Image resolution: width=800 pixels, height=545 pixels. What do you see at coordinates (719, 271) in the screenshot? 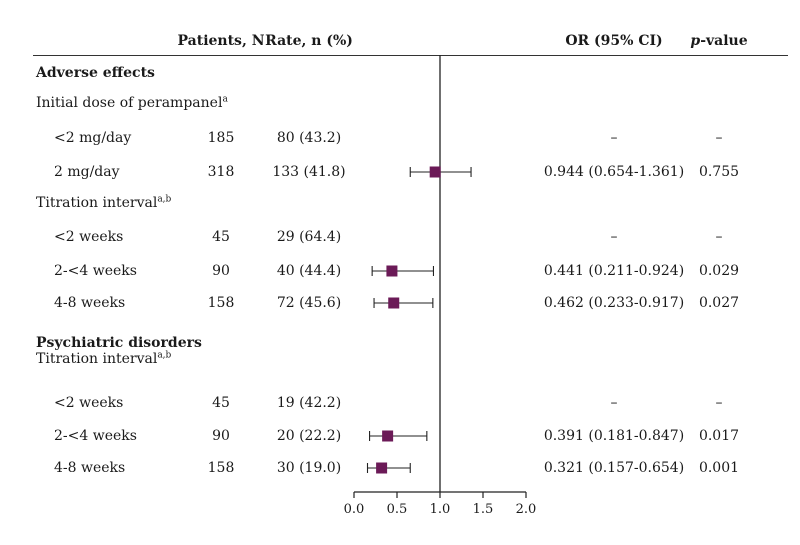
I see `p-value-cell: 0.029` at bounding box center [719, 271].